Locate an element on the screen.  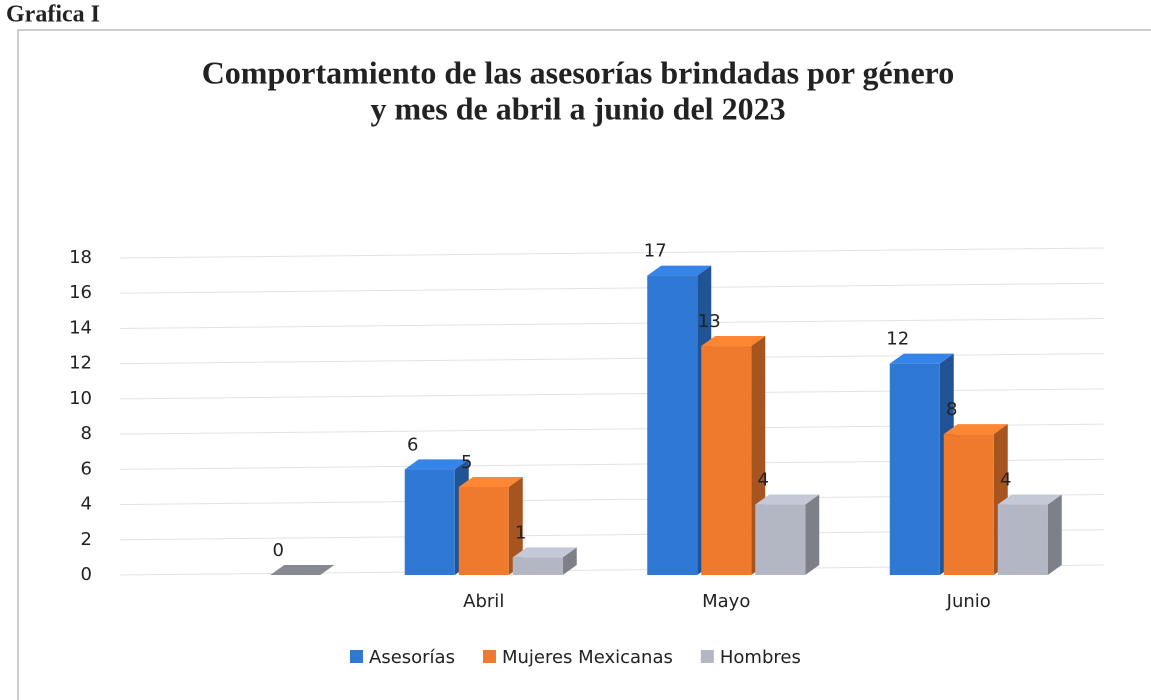
x-tick-label: Mayo is located at coordinates (726, 601).